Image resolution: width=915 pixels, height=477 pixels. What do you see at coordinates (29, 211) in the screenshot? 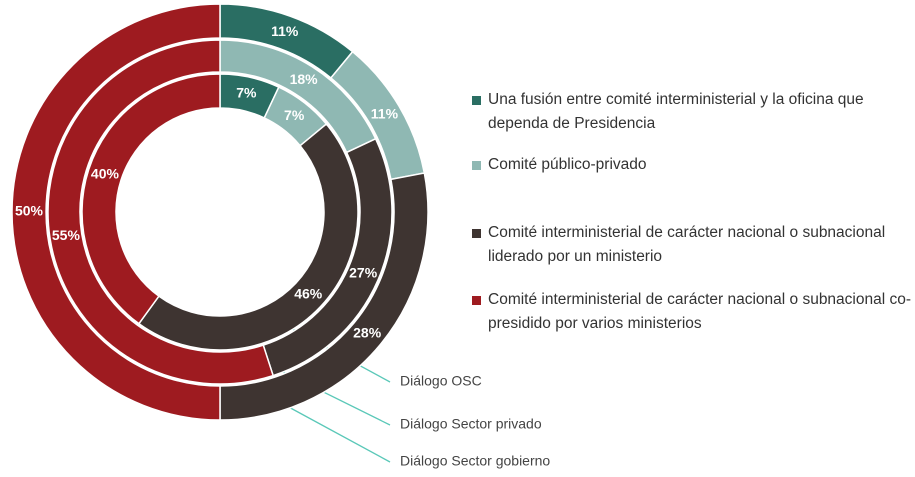
I see `segment-label: 50%` at bounding box center [29, 211].